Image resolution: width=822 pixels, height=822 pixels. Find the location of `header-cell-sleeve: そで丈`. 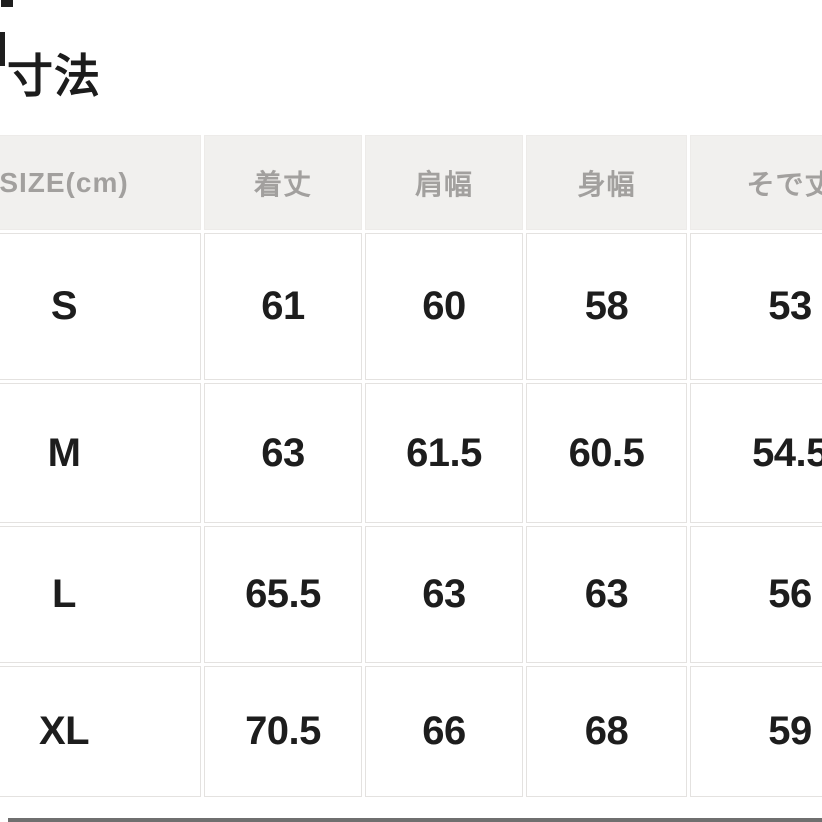

header-cell-sleeve: そで丈 is located at coordinates (756, 182).